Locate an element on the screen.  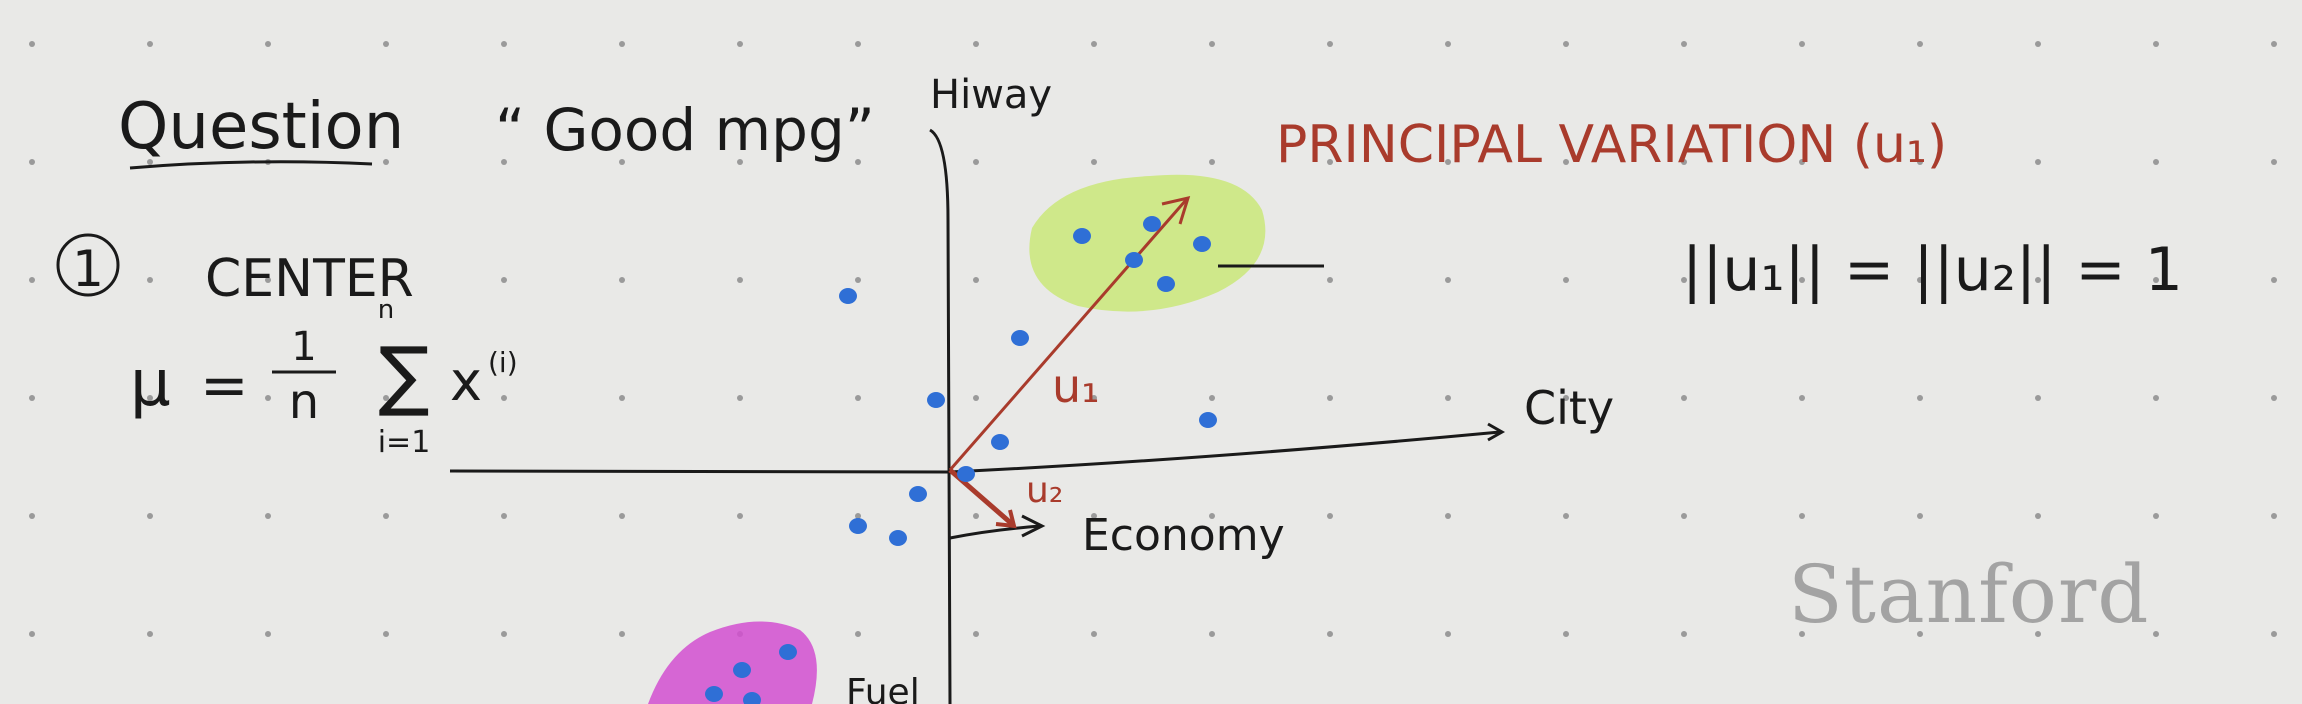
center-heading: CENTER is located at coordinates (309, 279).